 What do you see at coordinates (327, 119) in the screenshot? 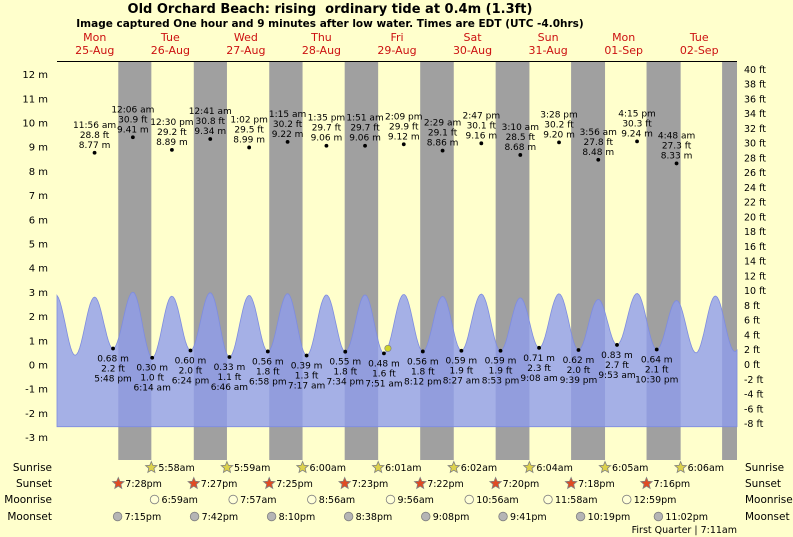
I see `high-tide-time: 1:35 pm` at bounding box center [327, 119].